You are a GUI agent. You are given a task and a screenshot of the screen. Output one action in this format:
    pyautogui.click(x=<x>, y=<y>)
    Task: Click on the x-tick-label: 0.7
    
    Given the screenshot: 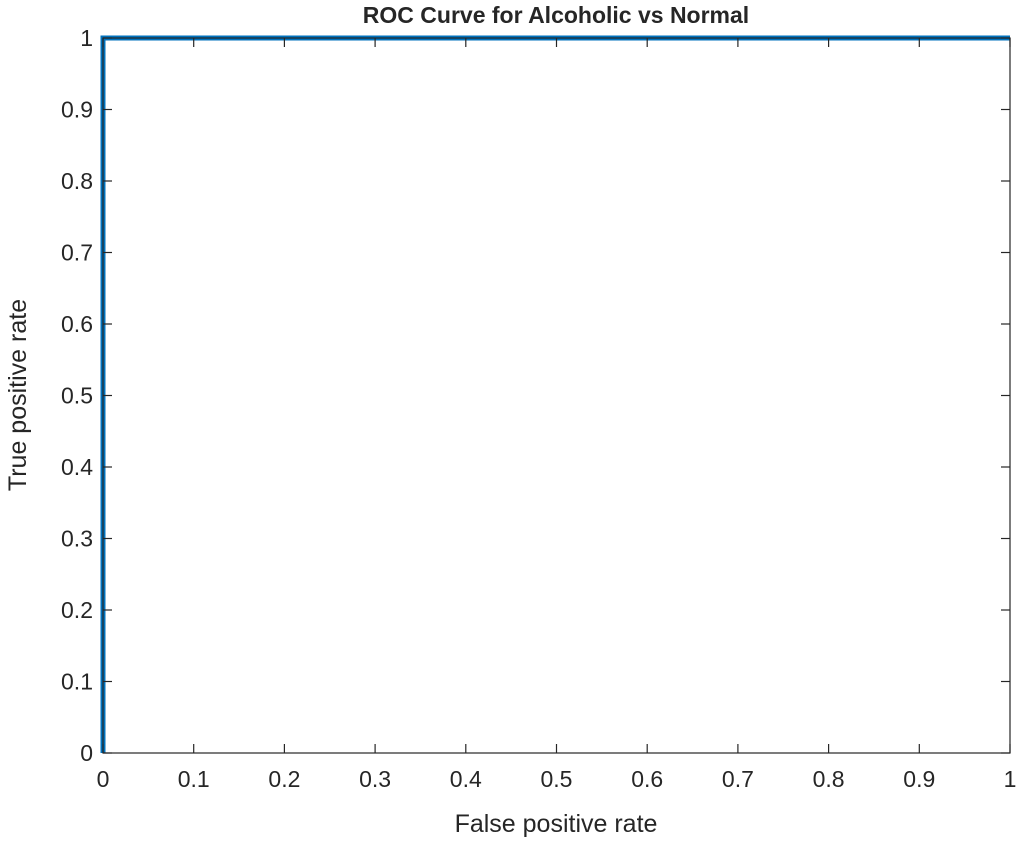 What is the action you would take?
    pyautogui.click(x=738, y=779)
    